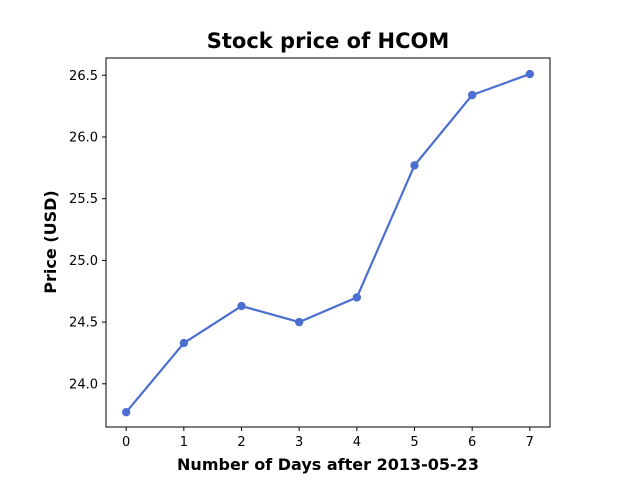 The image size is (640, 480). Describe the element at coordinates (87, 230) in the screenshot. I see `y-axis: 24.0 24.5 25.0 25.5 26.0 26.5` at that location.